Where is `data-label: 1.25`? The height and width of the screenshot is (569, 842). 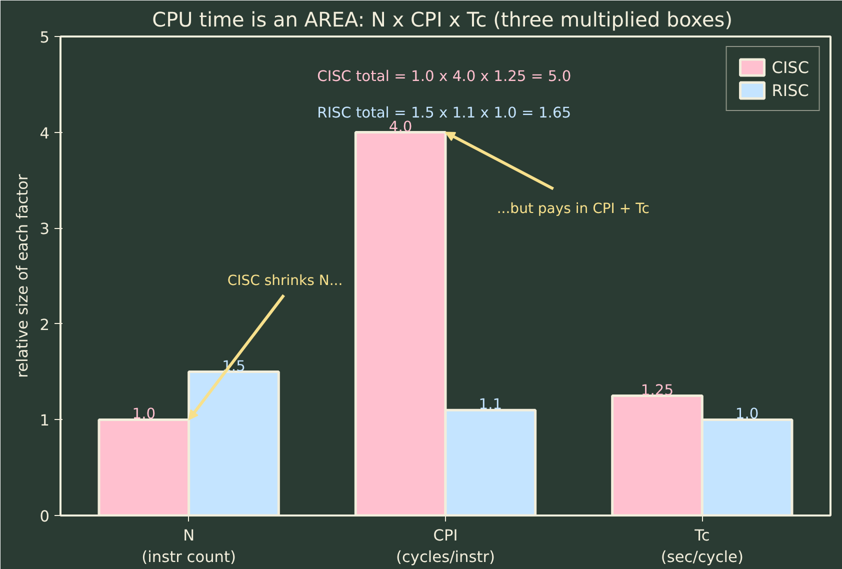 data-label: 1.25 is located at coordinates (657, 390).